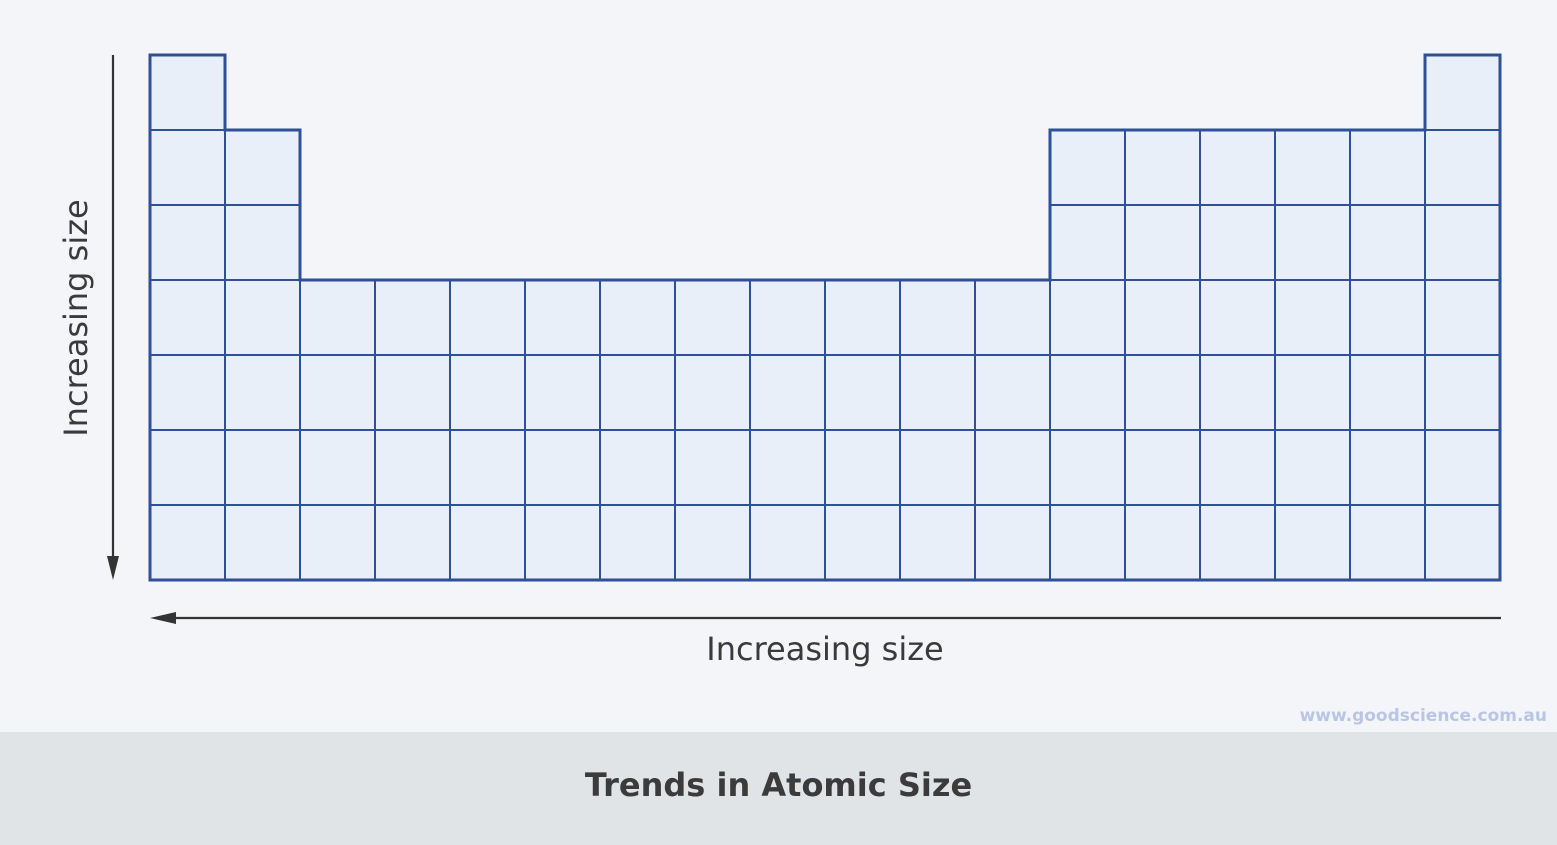 The image size is (1557, 845). What do you see at coordinates (825, 618) in the screenshot?
I see `horizontal-arrow` at bounding box center [825, 618].